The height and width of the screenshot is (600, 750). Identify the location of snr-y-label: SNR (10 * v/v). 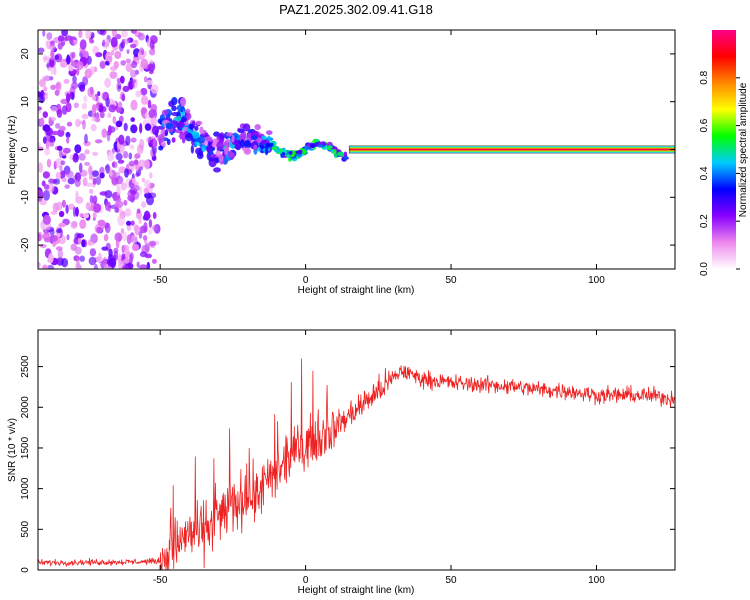
(12, 450).